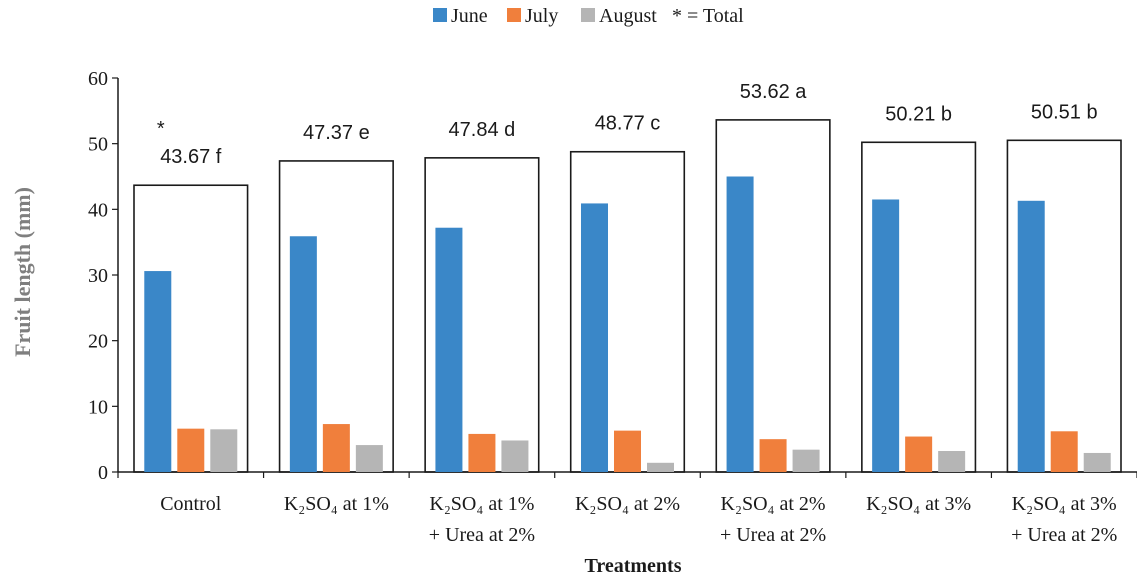  What do you see at coordinates (632, 564) in the screenshot?
I see `x-axis-label: Treatments` at bounding box center [632, 564].